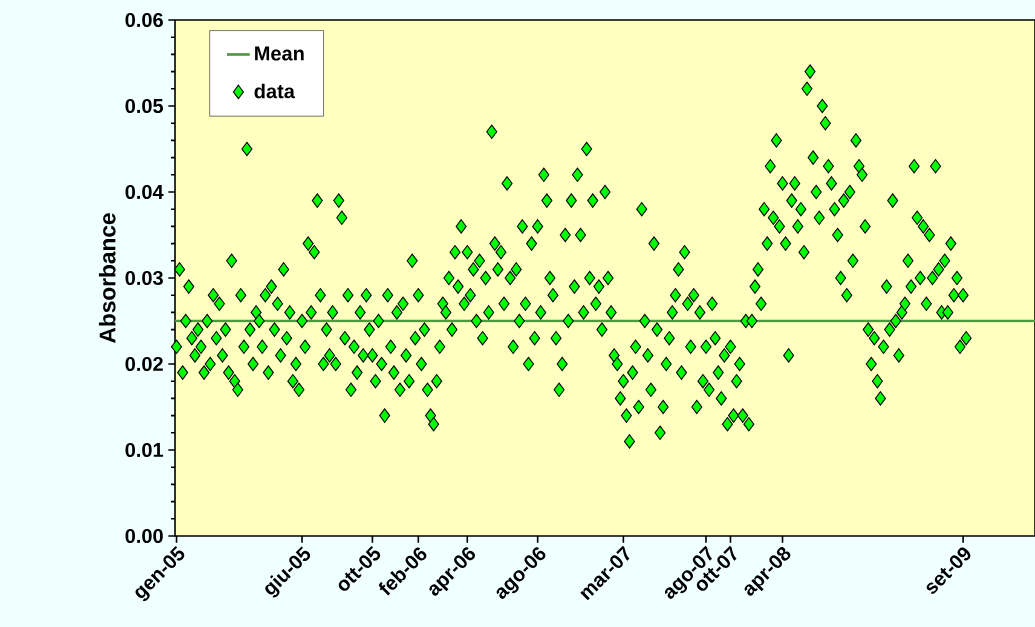 The width and height of the screenshot is (1035, 627). I want to click on legend-label: Mean, so click(279, 53).